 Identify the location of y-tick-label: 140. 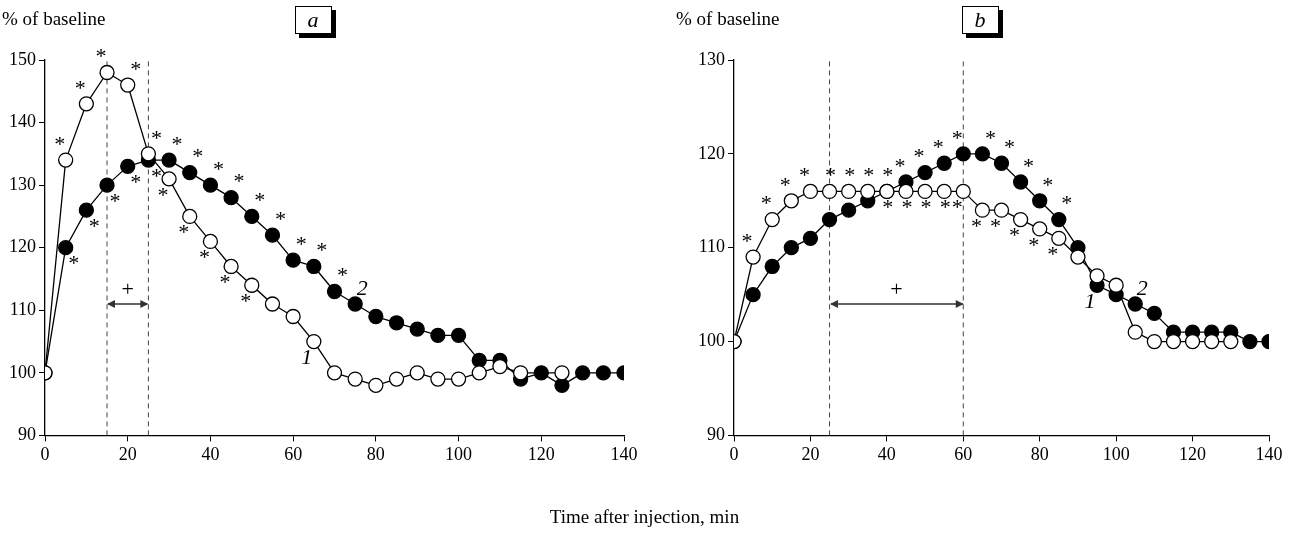
(22, 121).